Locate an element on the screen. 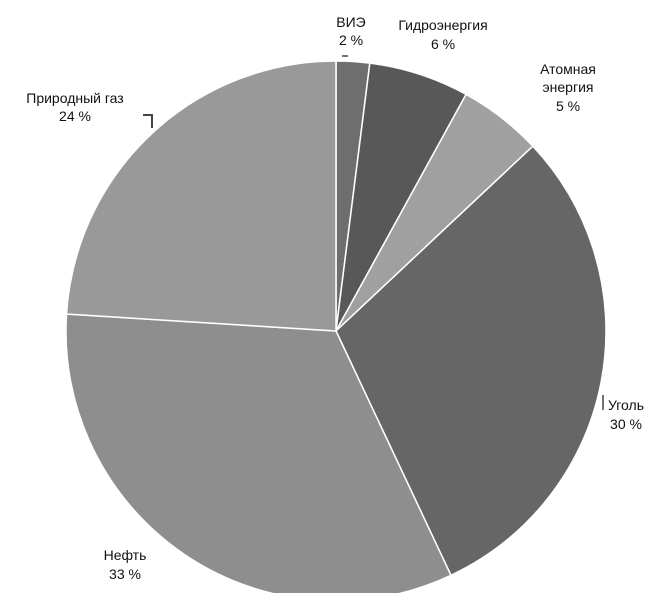 Image resolution: width=652 pixels, height=593 pixels. slice-value-coal: 30 % is located at coordinates (626, 424).